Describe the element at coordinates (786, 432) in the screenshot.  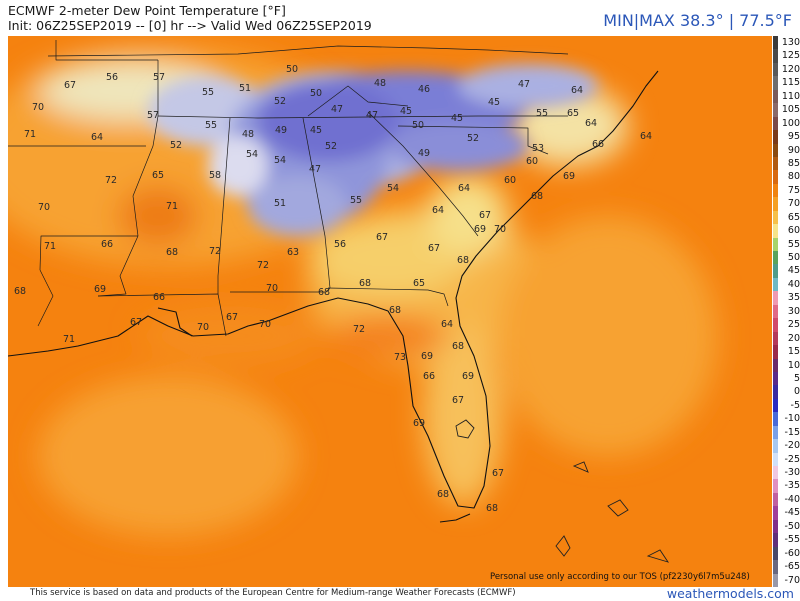
I see `legend-row: -15` at that location.